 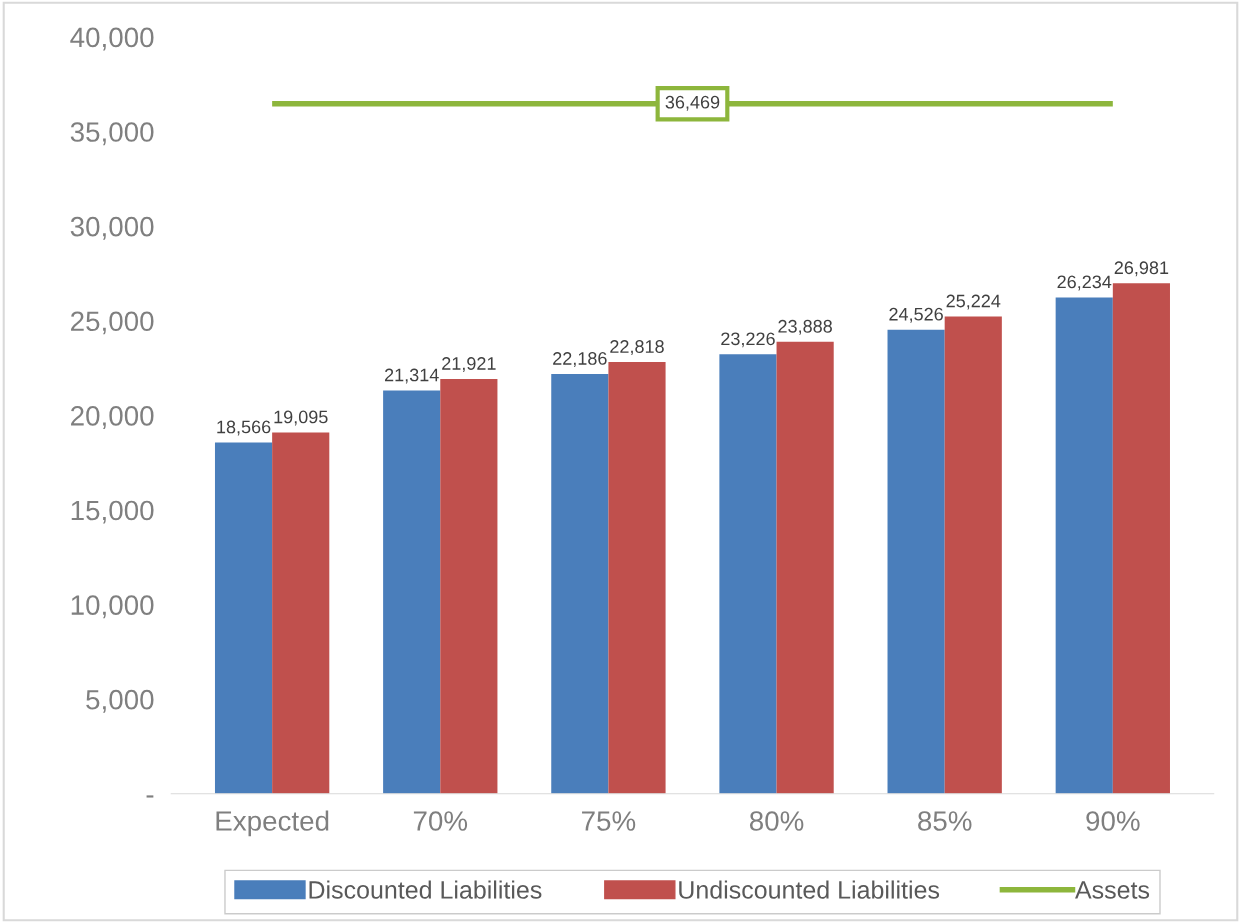 I want to click on y-tick-label: 35,000, so click(x=112, y=134).